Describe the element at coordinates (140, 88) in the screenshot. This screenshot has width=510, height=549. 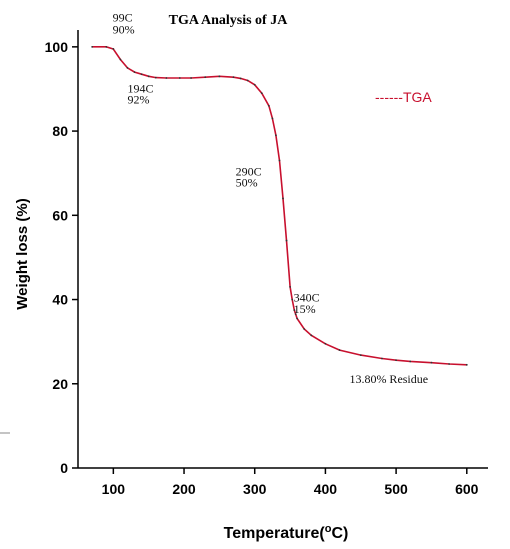
I see `annotation-label: 194C` at that location.